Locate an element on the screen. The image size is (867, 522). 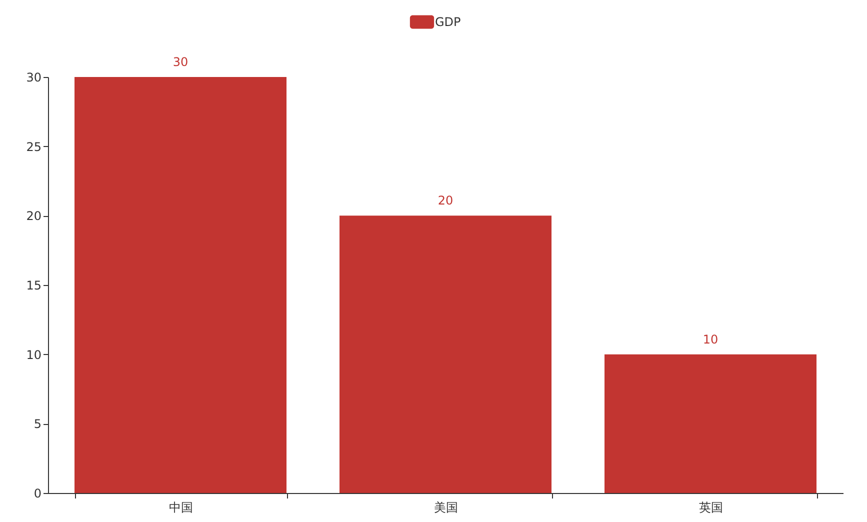
legend-label: GDP is located at coordinates (448, 22).